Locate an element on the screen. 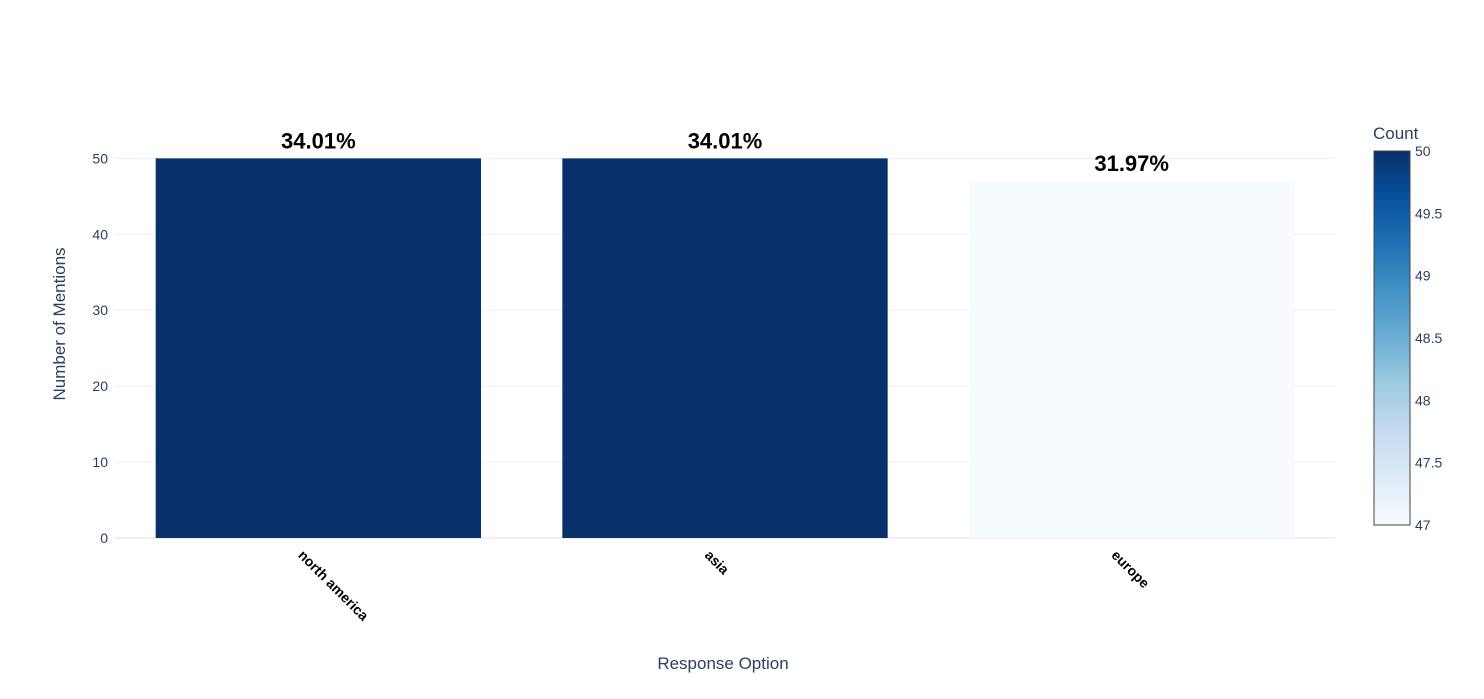  y-tick-label: 10 is located at coordinates (100, 462).